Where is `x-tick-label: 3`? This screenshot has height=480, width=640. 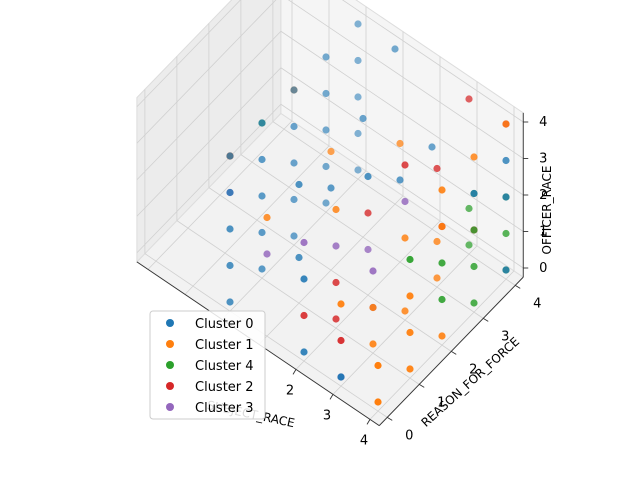 x-tick-label: 3 is located at coordinates (327, 415).